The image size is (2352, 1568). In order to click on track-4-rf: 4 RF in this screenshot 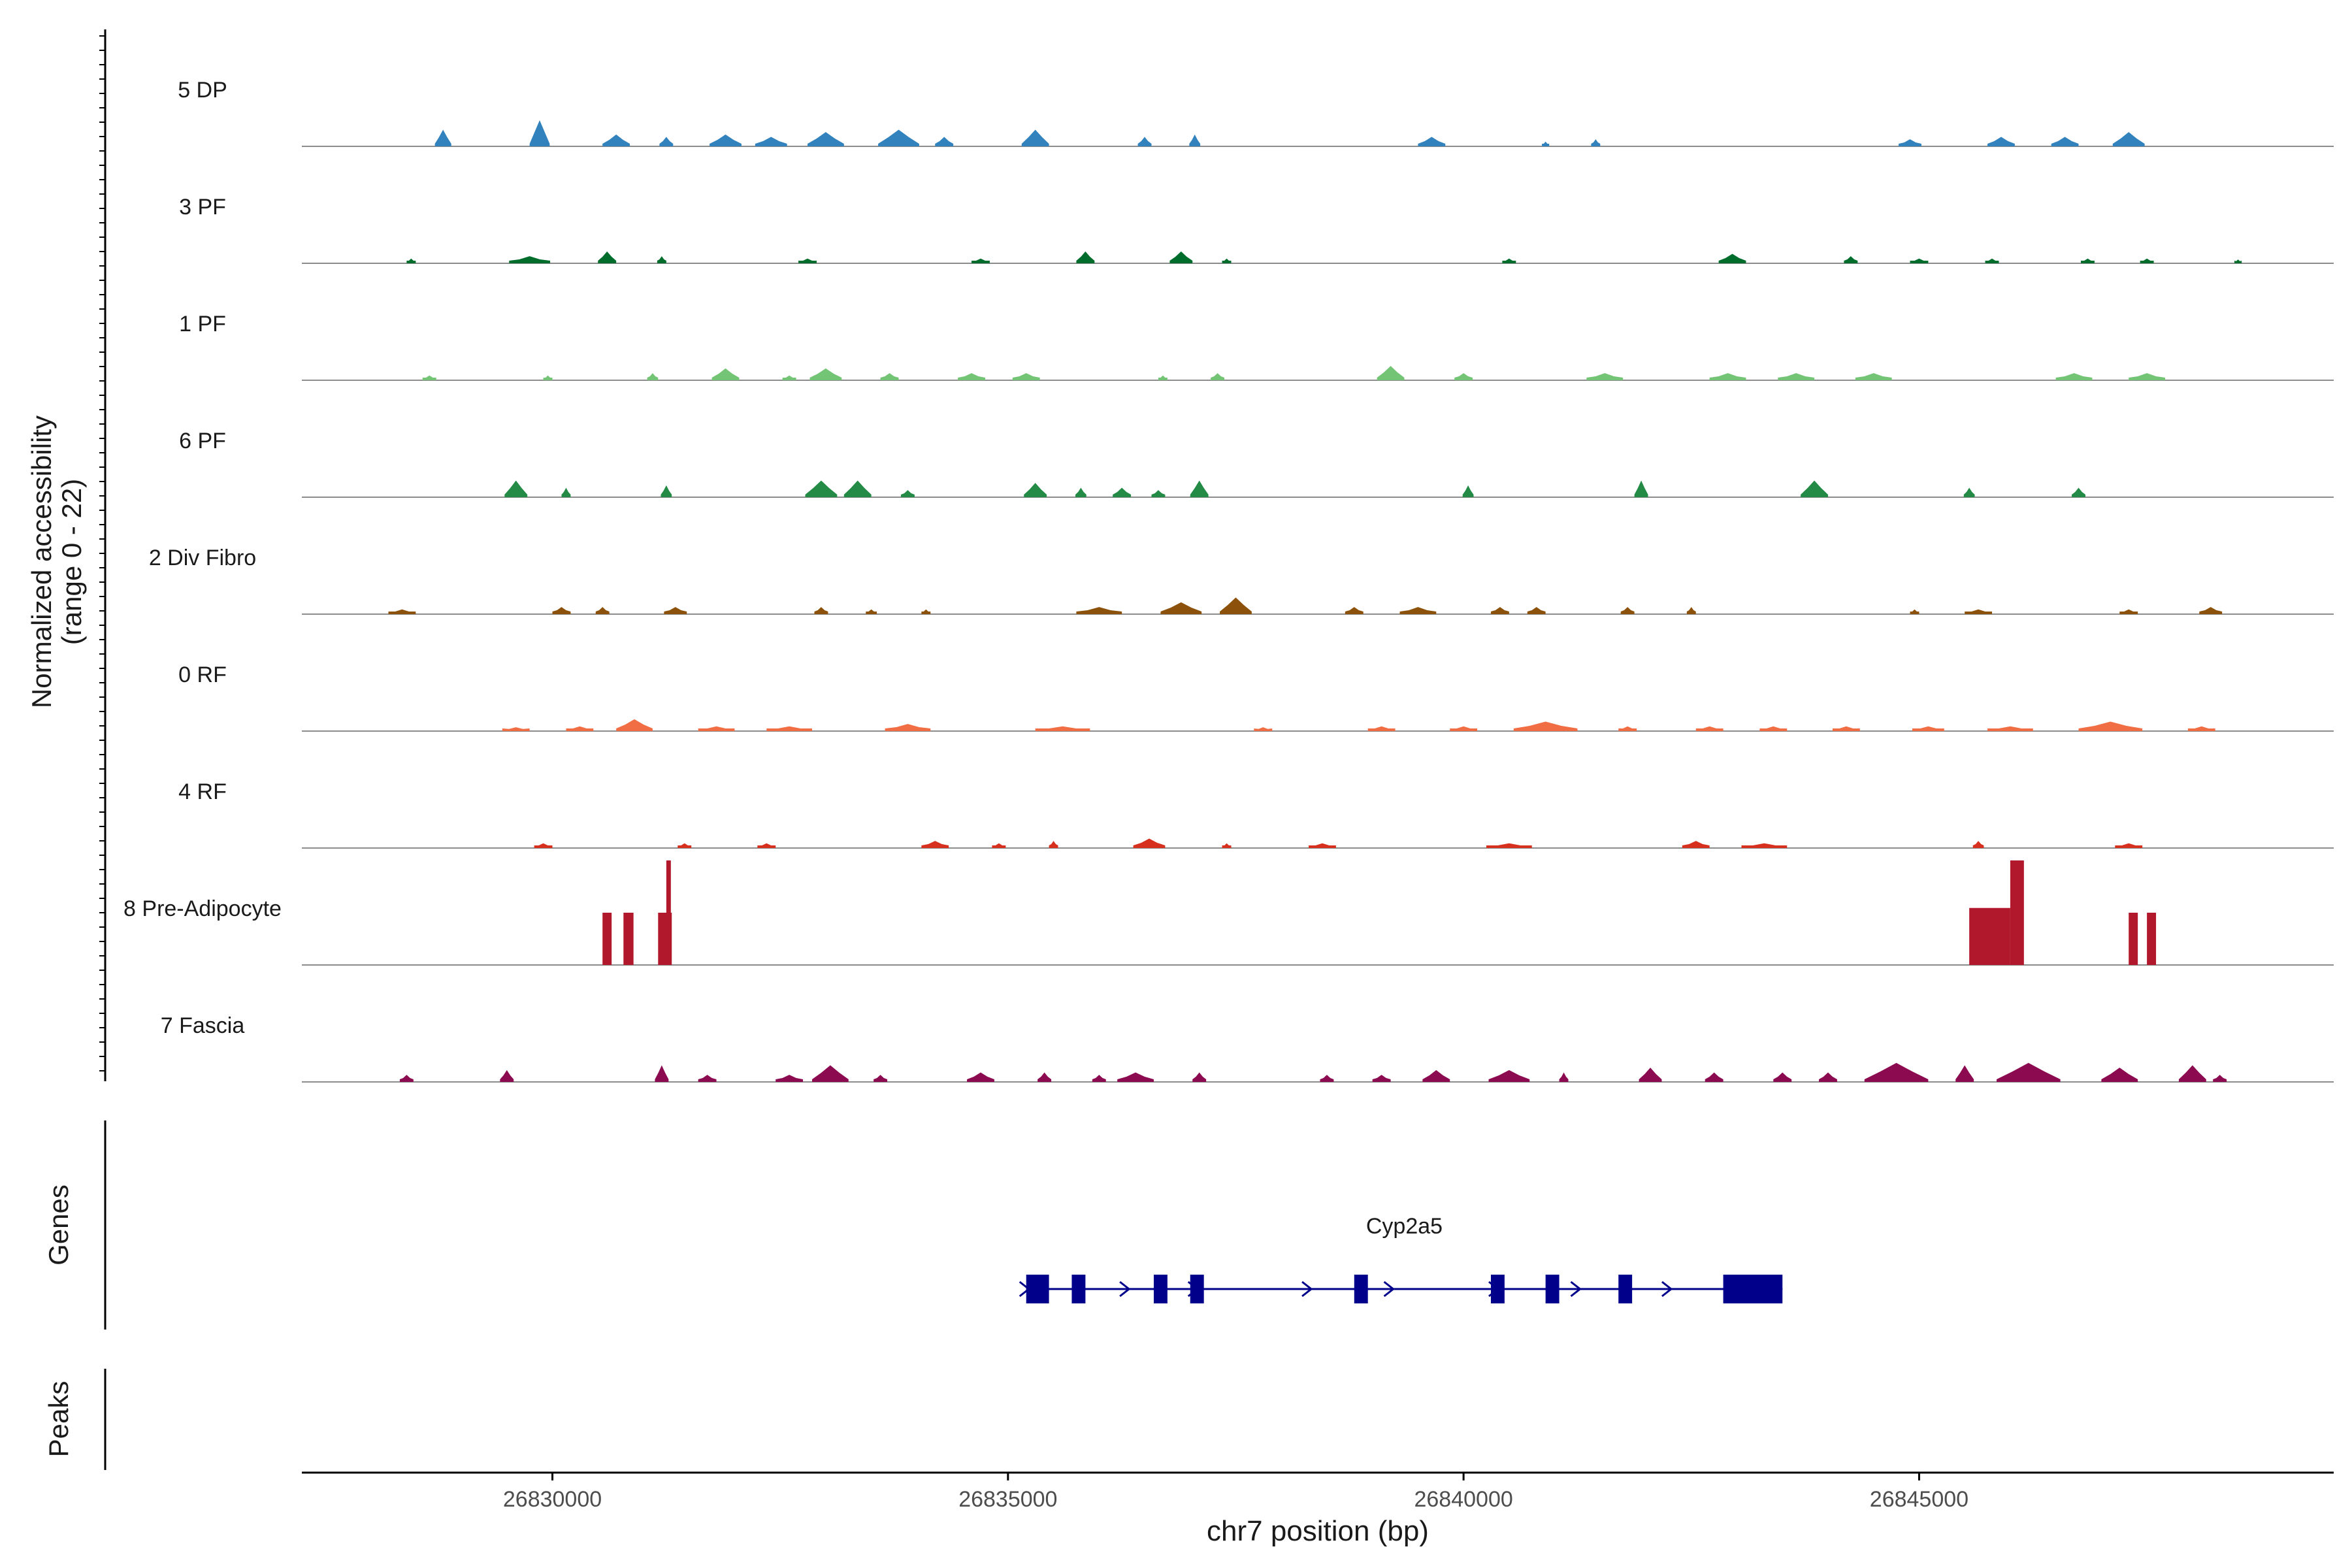, I will do `click(1256, 814)`.